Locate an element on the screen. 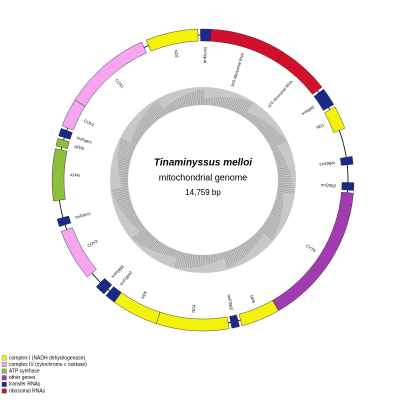 The height and width of the screenshot is (400, 400). legend-label: ribosomal RNAs is located at coordinates (27, 391).